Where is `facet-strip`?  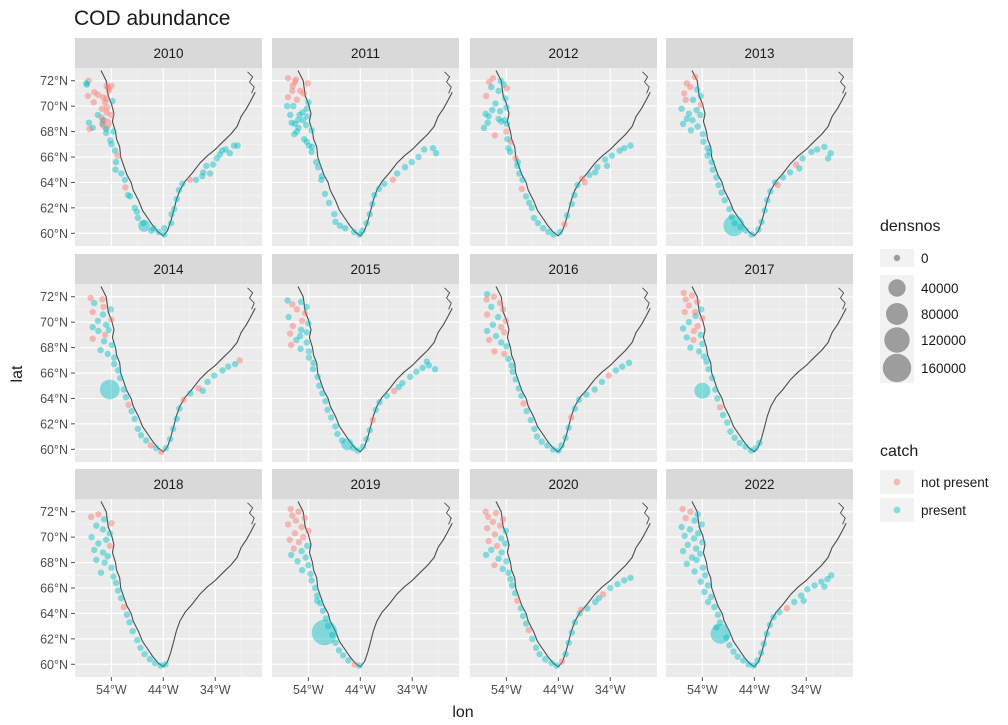
facet-strip is located at coordinates (759, 53).